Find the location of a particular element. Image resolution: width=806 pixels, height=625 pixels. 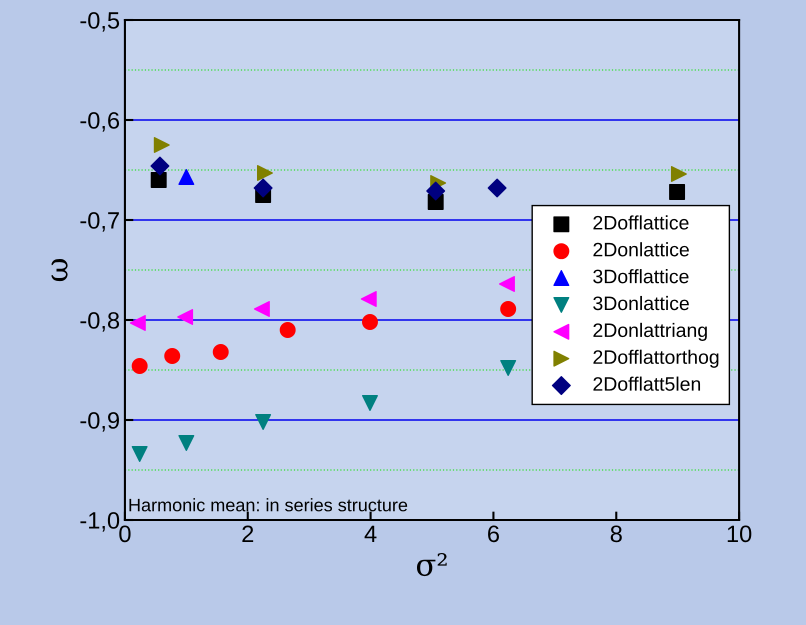

x-tick-label: 2 is located at coordinates (248, 533).